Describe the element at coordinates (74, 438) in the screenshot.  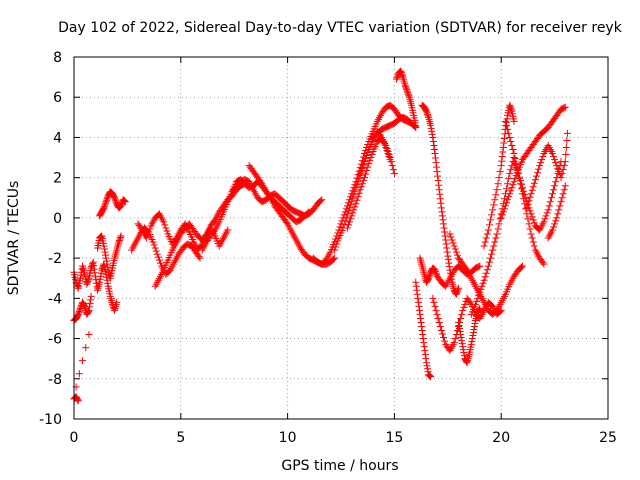
I see `x-tick-label: 0` at that location.